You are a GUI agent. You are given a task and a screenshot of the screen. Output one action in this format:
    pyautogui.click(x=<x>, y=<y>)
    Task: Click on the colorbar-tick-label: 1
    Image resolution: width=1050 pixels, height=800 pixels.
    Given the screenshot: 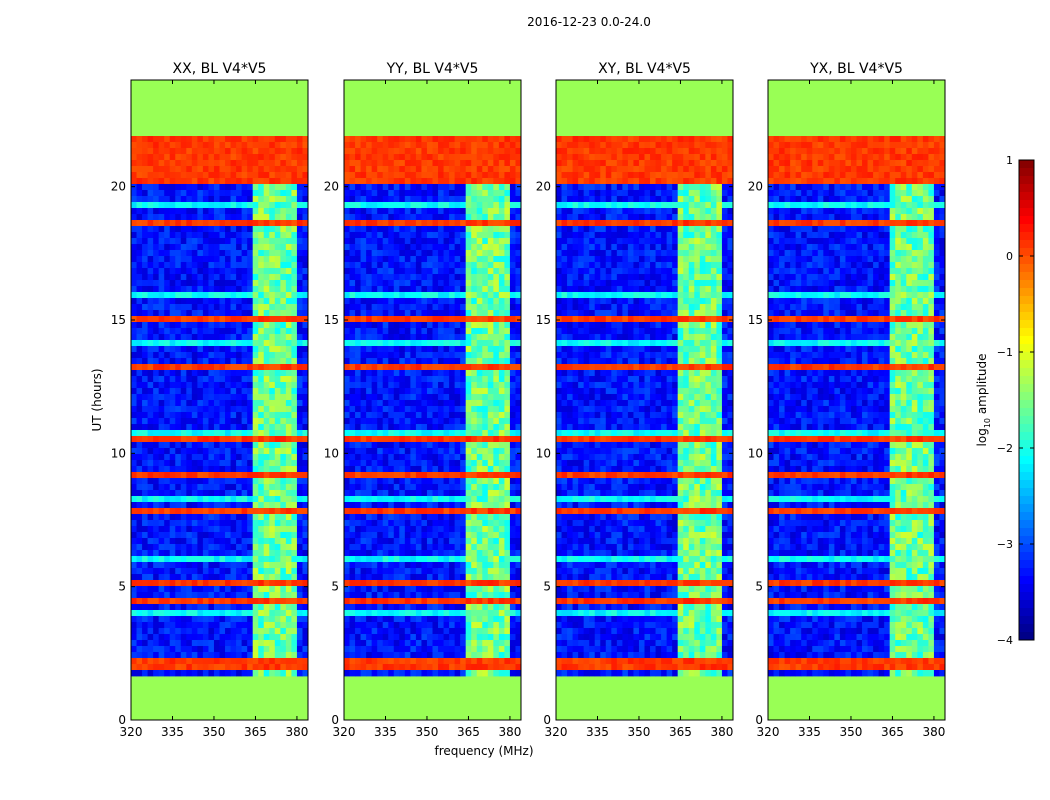 What is the action you would take?
    pyautogui.click(x=1009, y=160)
    